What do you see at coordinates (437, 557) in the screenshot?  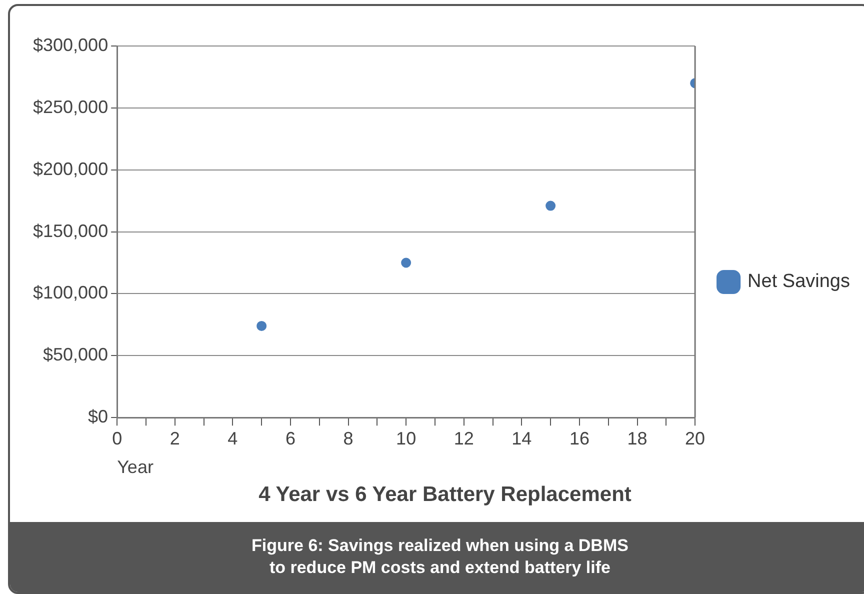 I see `caption: Figure 6: Savings realized when using a DBMS to reduce PM costs and extend battery life` at bounding box center [437, 557].